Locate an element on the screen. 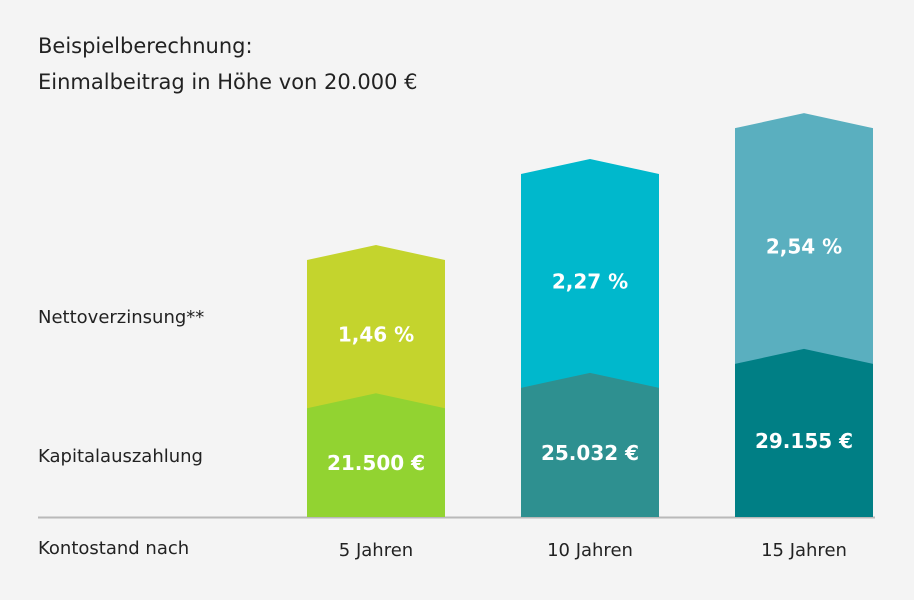  x-tick-label-3: 15 Jahren is located at coordinates (804, 550).